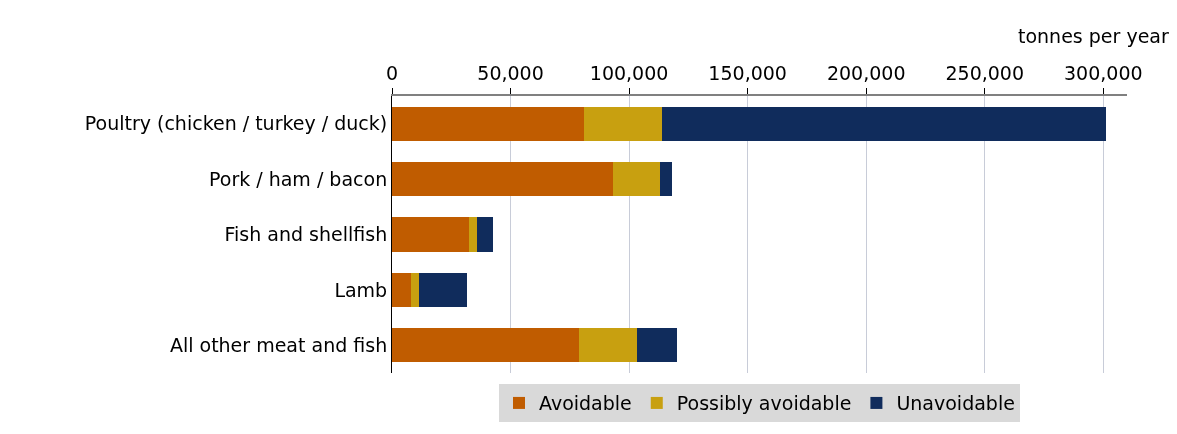 This screenshot has width=1177, height=434. Describe the element at coordinates (278, 344) in the screenshot. I see `y-tick-label: All other meat and fish` at that location.